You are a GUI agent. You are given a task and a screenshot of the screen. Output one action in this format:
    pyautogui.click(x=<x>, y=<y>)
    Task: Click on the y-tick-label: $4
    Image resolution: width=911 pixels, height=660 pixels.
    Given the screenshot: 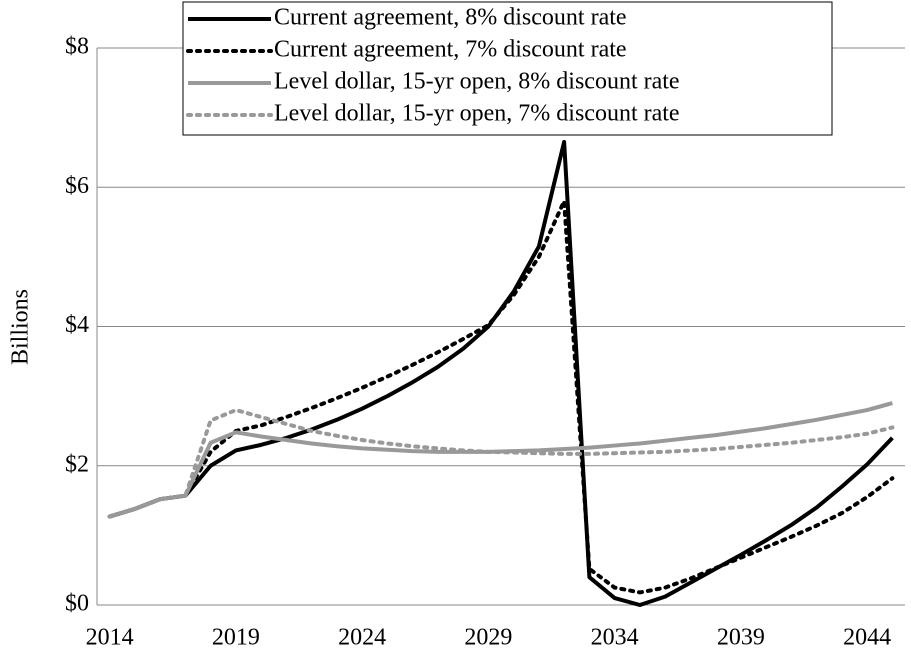 What is the action you would take?
    pyautogui.click(x=77, y=325)
    